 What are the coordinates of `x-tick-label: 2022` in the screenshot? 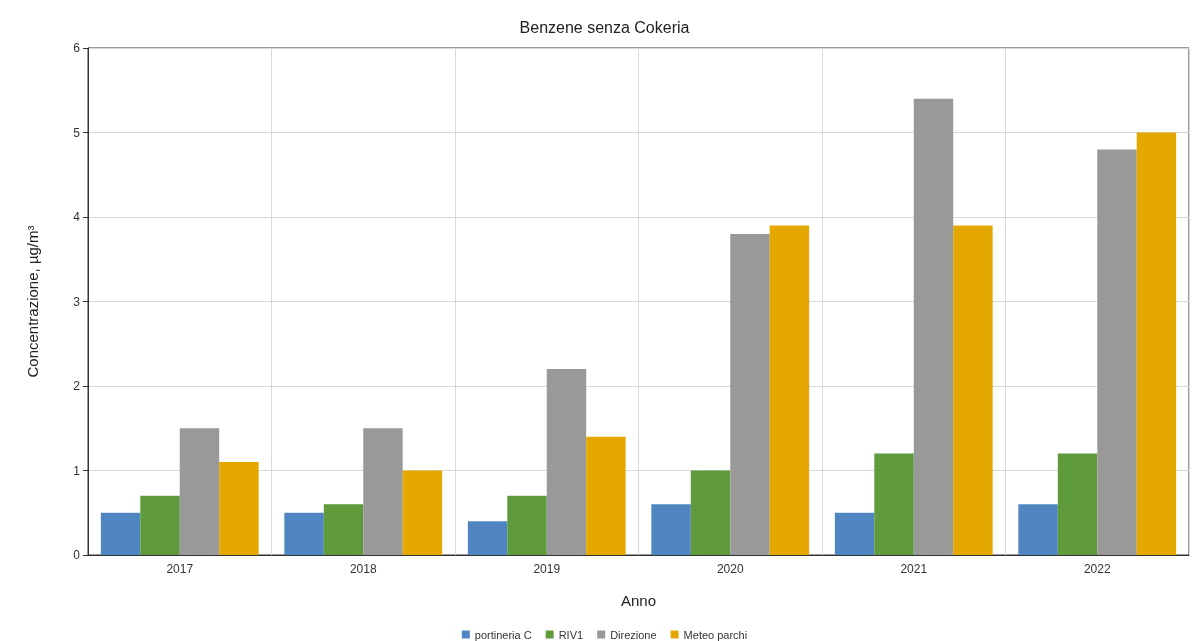 It's located at (1097, 569).